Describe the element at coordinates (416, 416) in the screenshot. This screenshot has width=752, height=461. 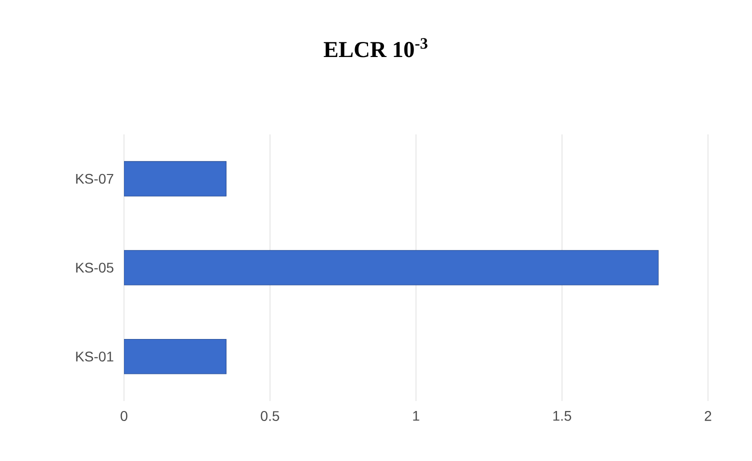
I see `x-tick-label: 1` at that location.